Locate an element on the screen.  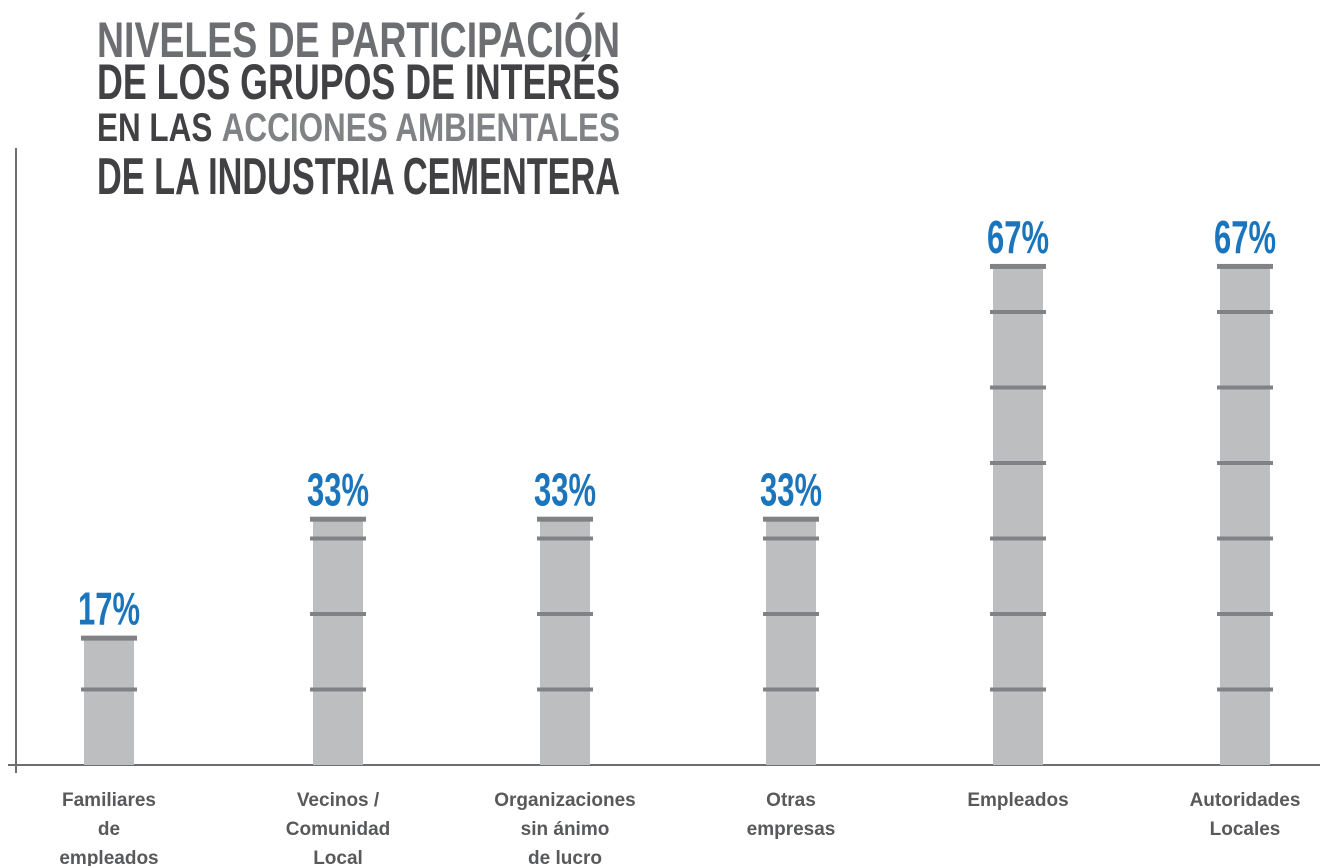
x-tick-label-line: Autoridades is located at coordinates (1245, 800).